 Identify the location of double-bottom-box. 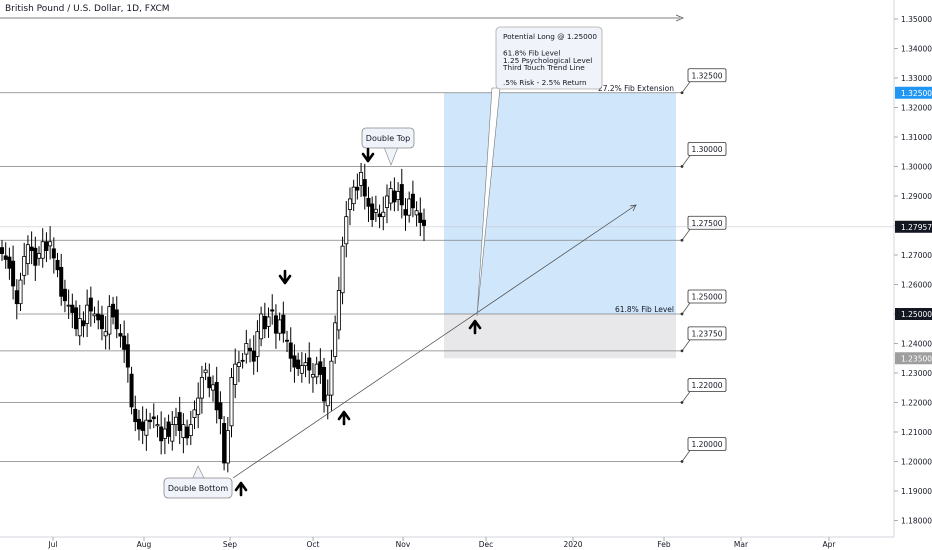
(198, 488).